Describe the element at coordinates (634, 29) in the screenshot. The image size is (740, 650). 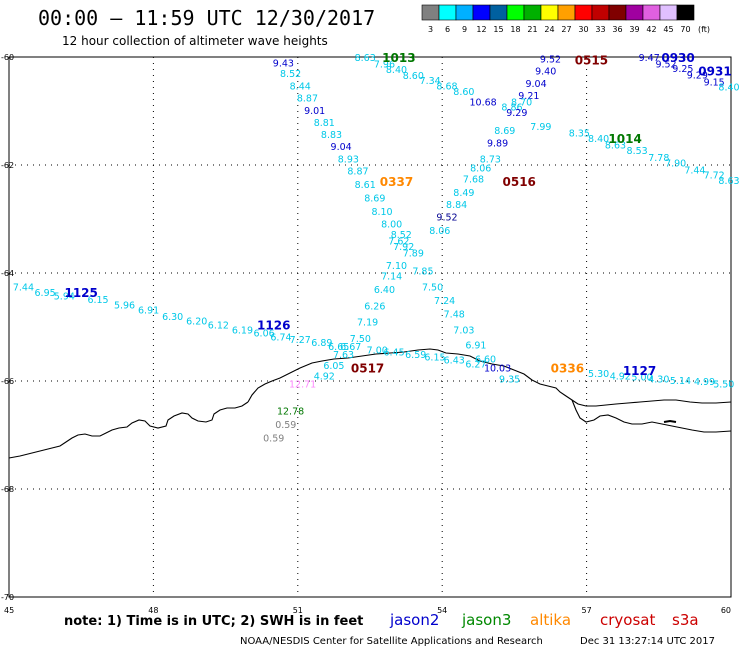
I see `legend-tick-label: 39` at that location.